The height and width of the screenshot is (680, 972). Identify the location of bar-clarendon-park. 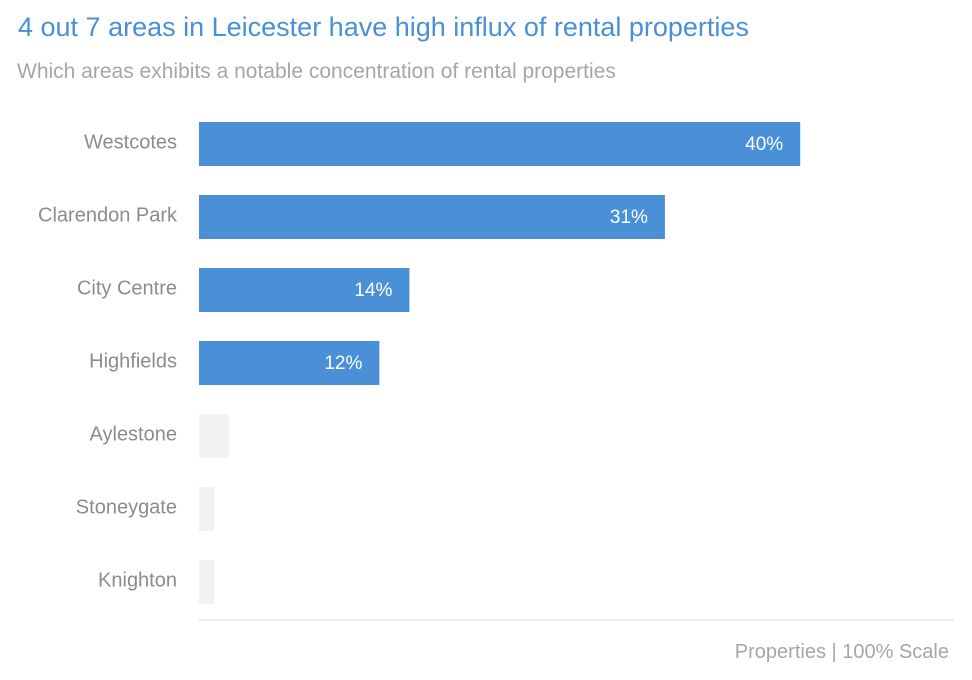
(432, 217).